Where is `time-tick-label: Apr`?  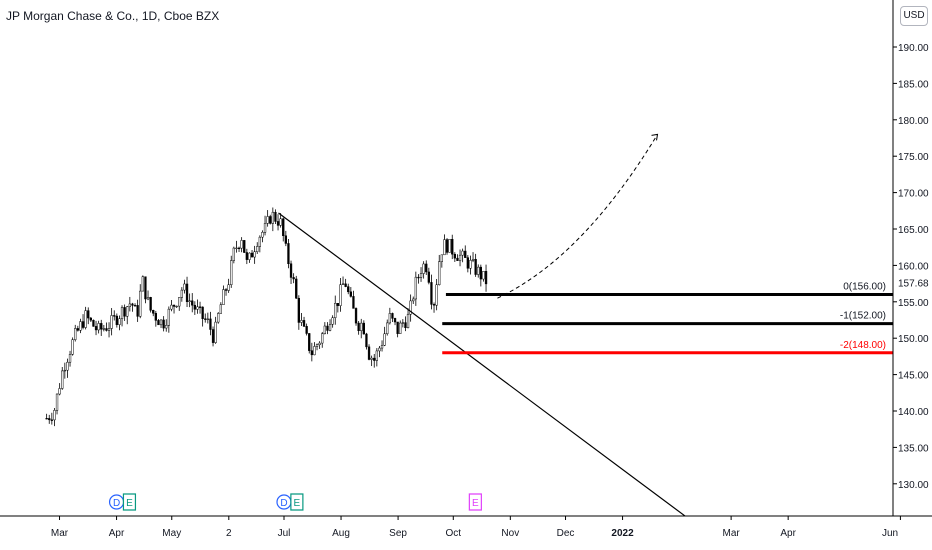 time-tick-label: Apr is located at coordinates (788, 533).